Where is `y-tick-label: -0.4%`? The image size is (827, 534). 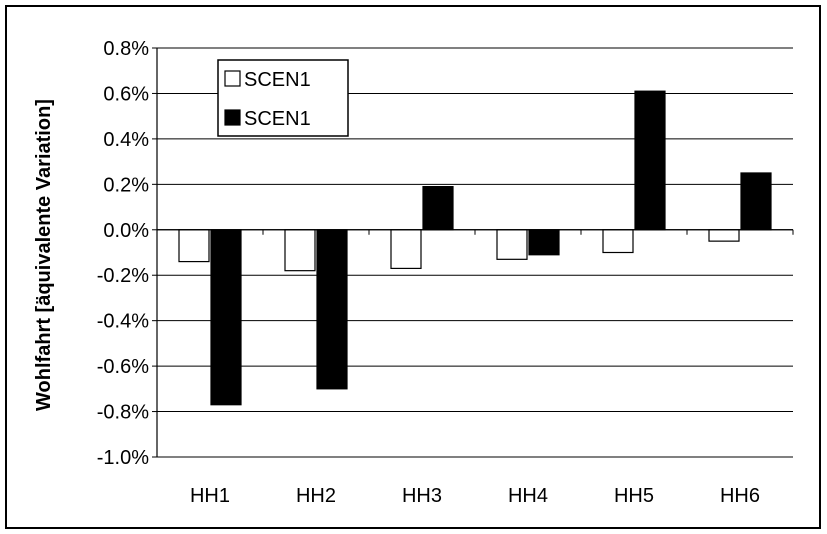
y-tick-label: -0.4% is located at coordinates (123, 322).